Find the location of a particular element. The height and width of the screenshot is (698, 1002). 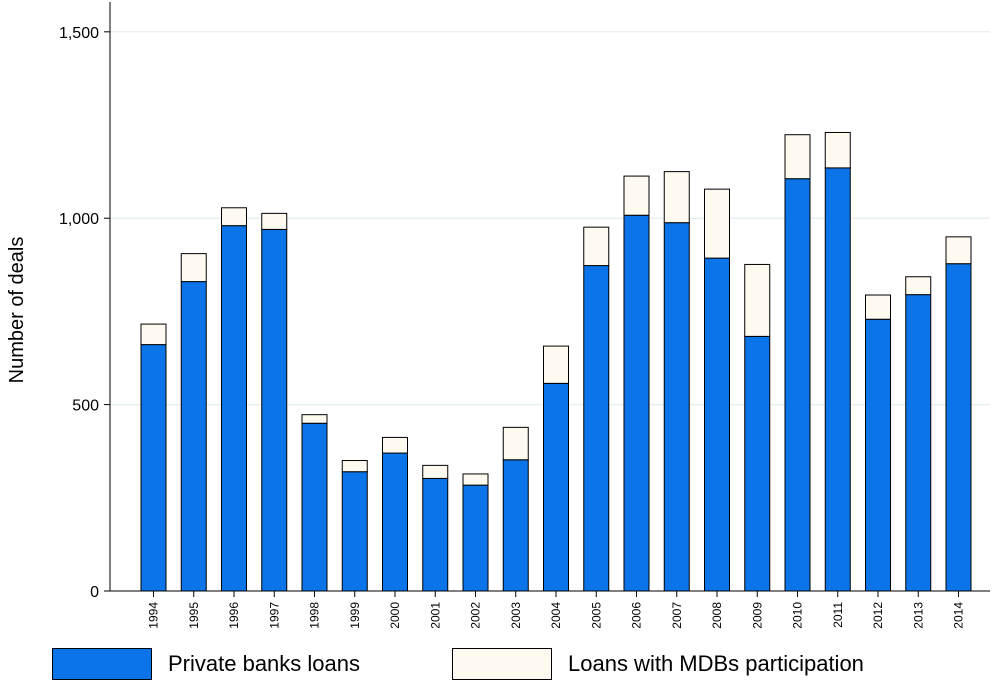

x-tick-label: 1995 is located at coordinates (194, 615).